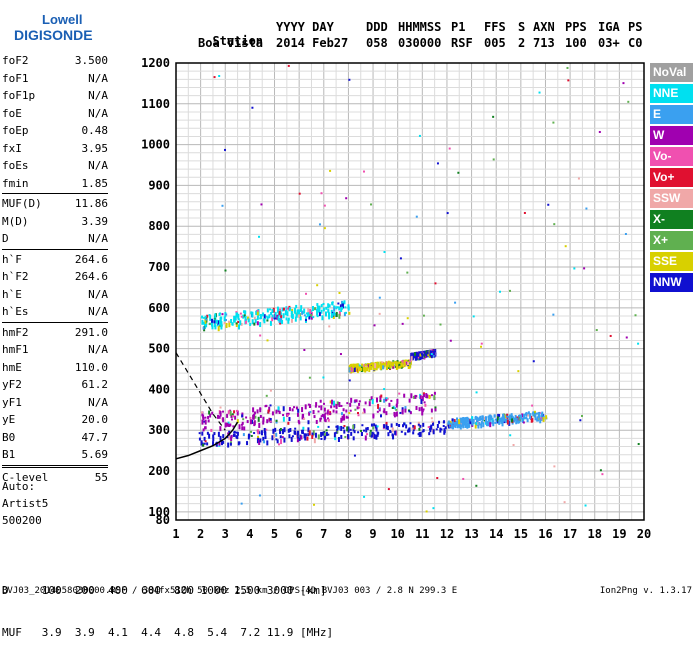  I want to click on x-tick-label: 12, so click(447, 534).